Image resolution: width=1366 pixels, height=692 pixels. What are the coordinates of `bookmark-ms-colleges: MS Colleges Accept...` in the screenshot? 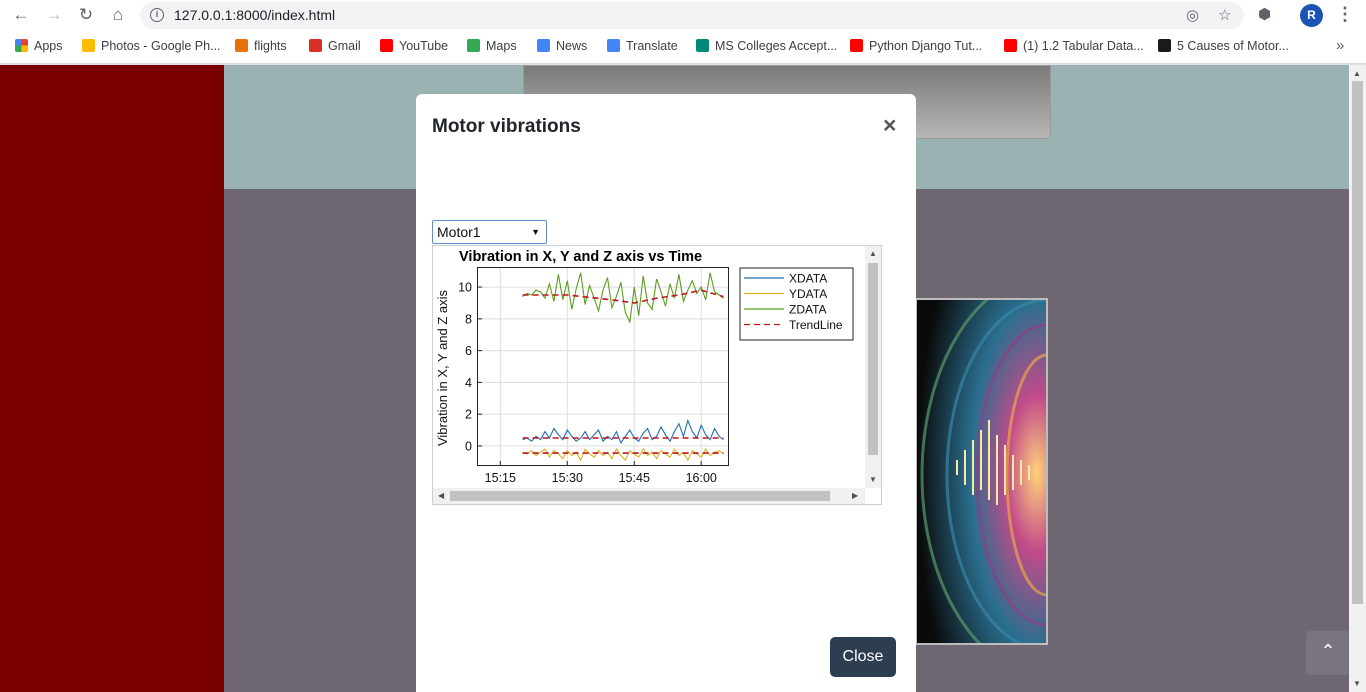 It's located at (766, 46).